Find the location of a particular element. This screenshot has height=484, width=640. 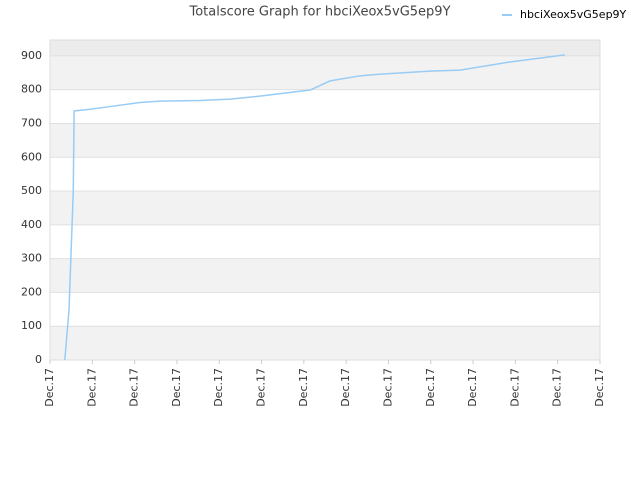

legend-label: hbciXeox5vG5ep9Y is located at coordinates (573, 14).